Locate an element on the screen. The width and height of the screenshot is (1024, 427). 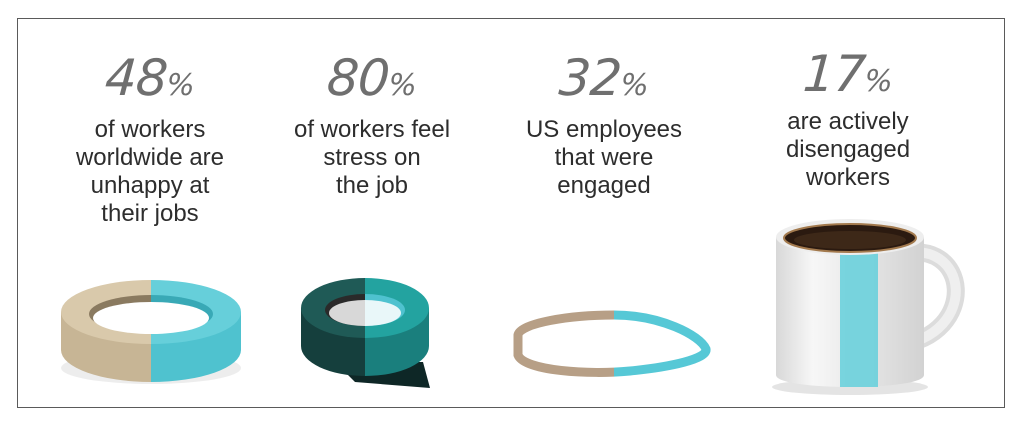
stat-value: 17 is located at coordinates (834, 74).